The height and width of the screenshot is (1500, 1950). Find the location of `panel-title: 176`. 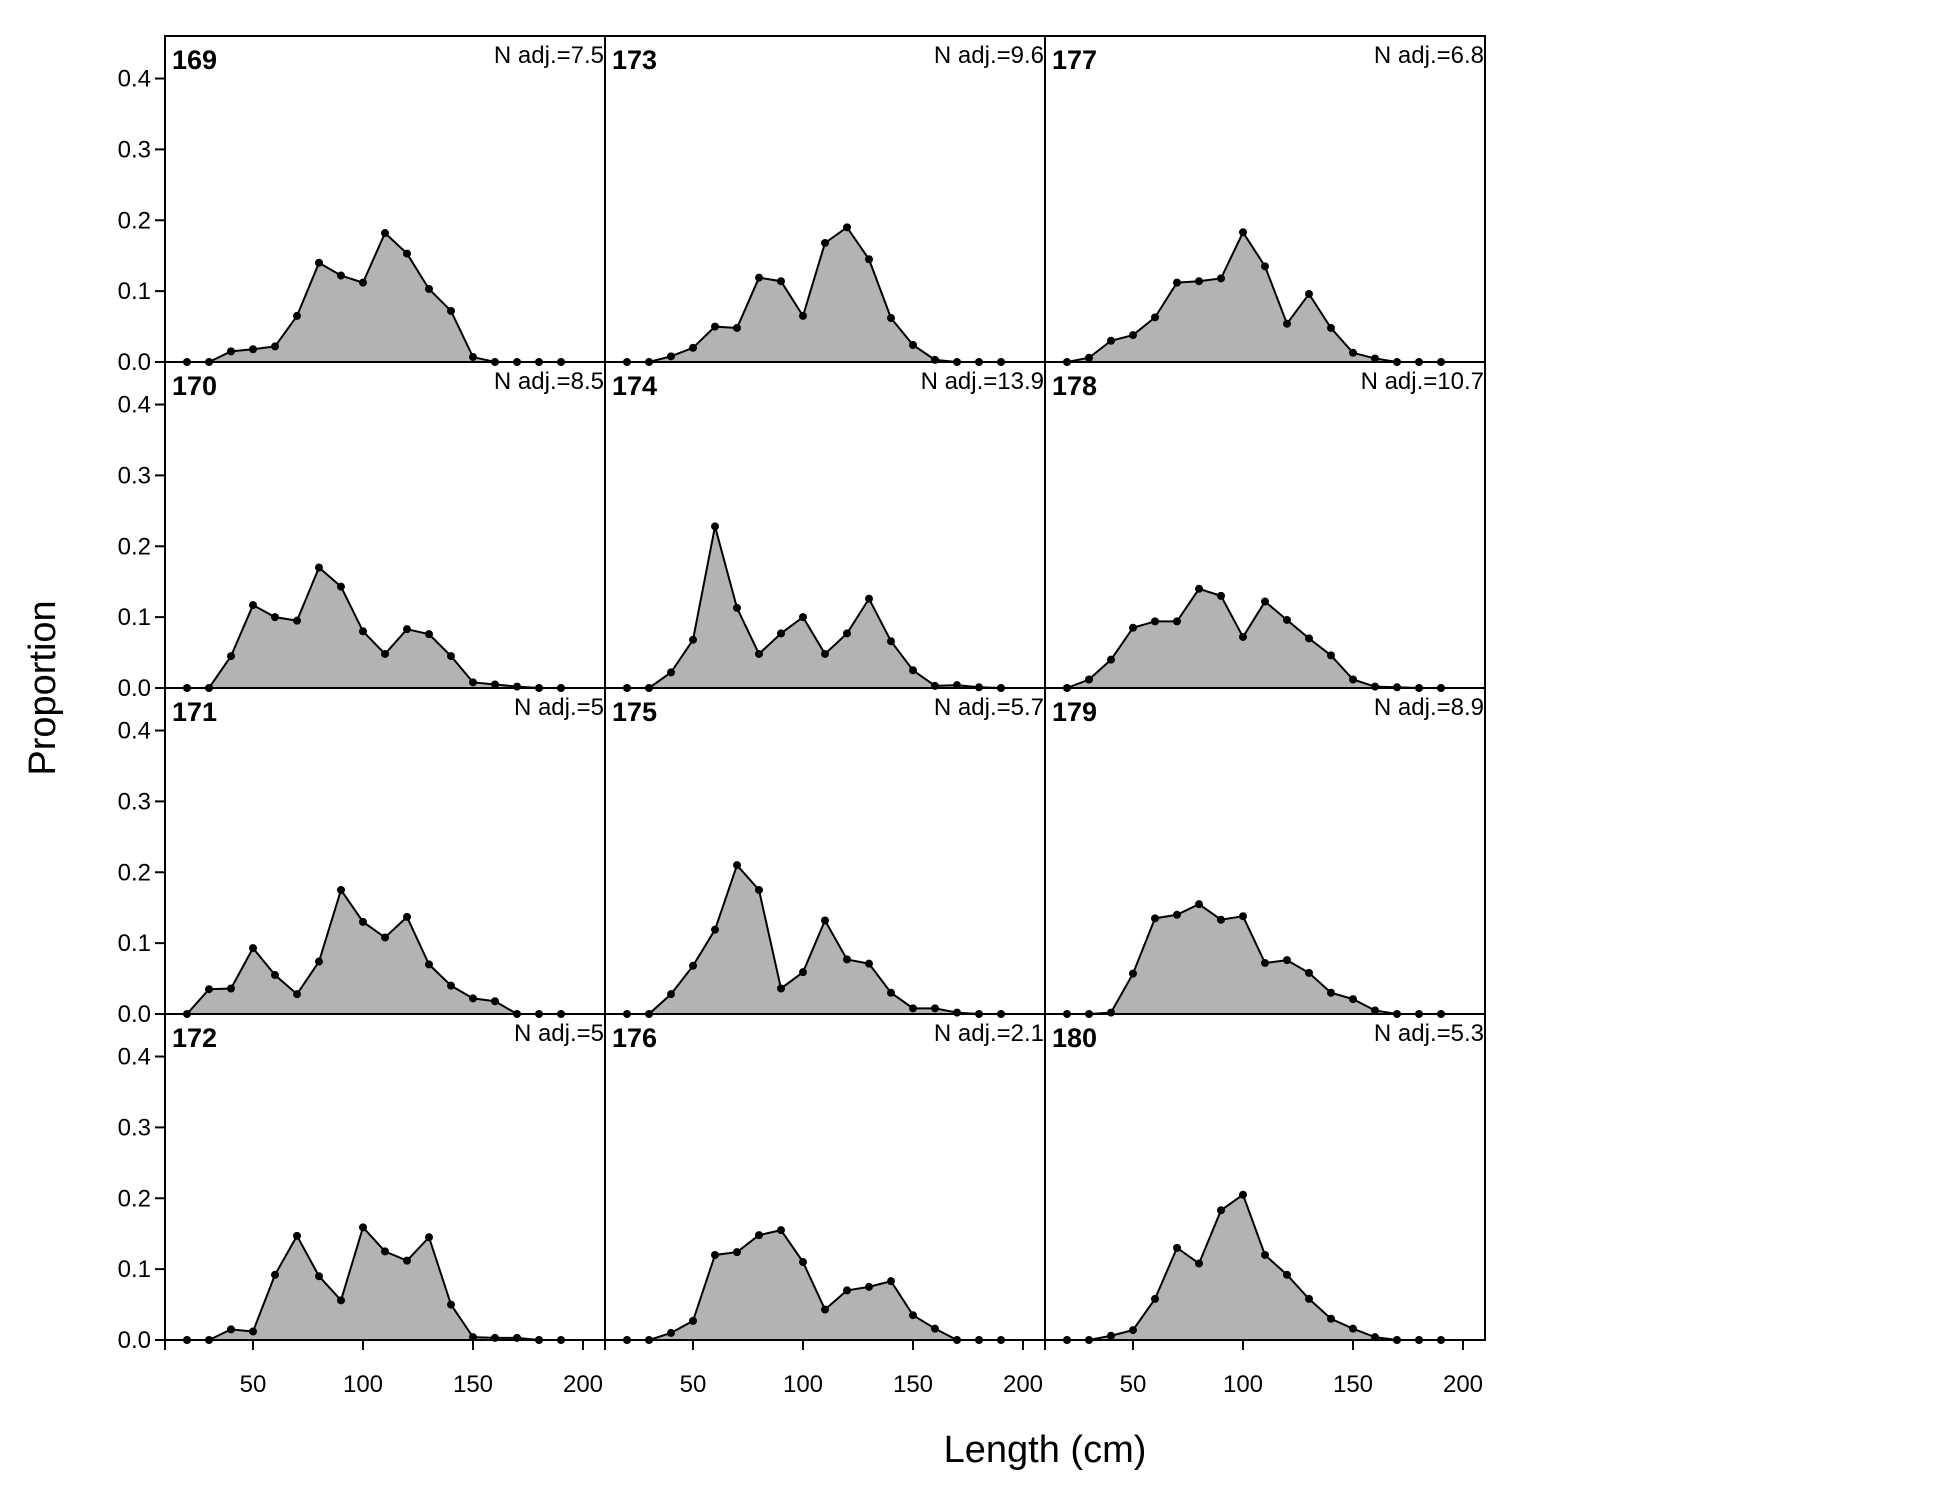

panel-title: 176 is located at coordinates (634, 1038).